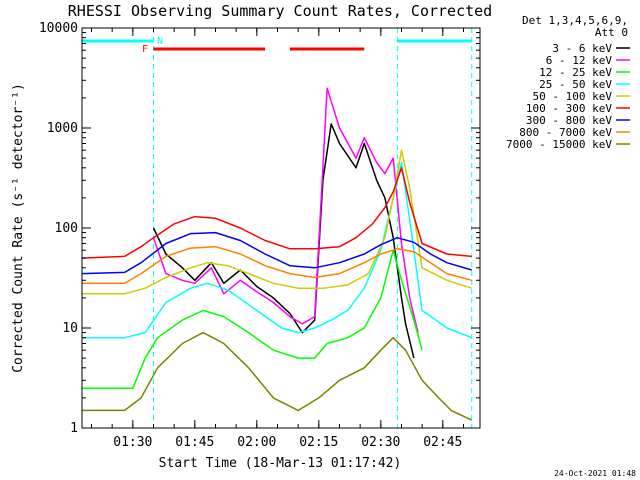 This screenshot has width=640, height=480. What do you see at coordinates (194, 442) in the screenshot?
I see `x-tick-label-1: 01:45` at bounding box center [194, 442].